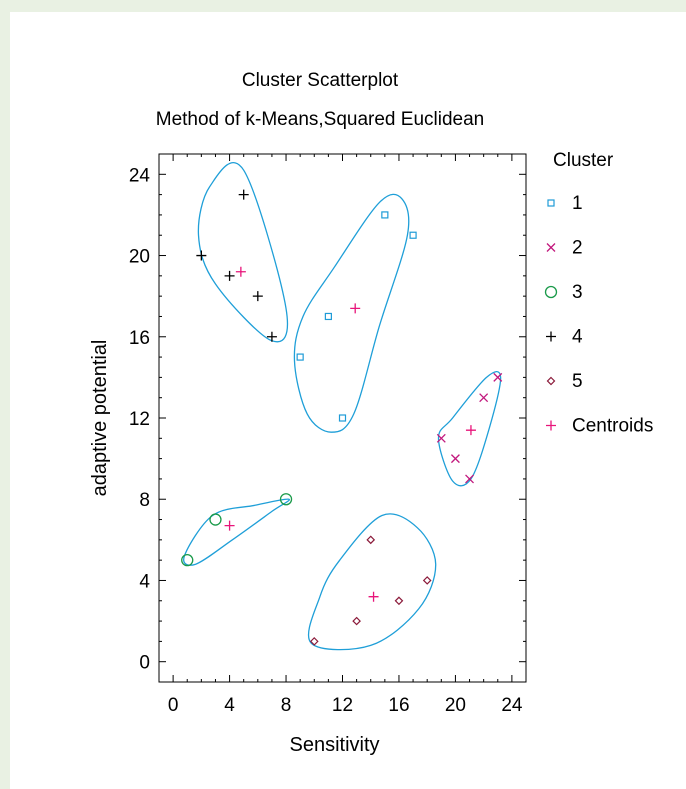 The height and width of the screenshot is (789, 686). What do you see at coordinates (598, 293) in the screenshot?
I see `legend: Cluster 1 2 3 4 5 Centroids` at bounding box center [598, 293].